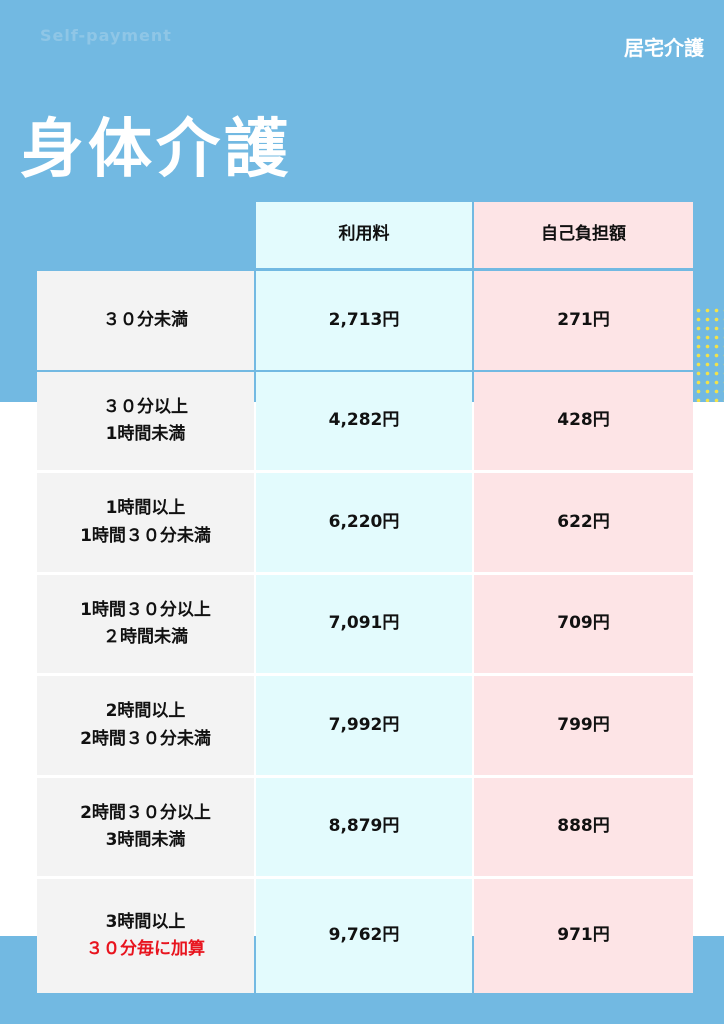 The width and height of the screenshot is (724, 1024). I want to click on copay-cell: 428円, so click(583, 421).